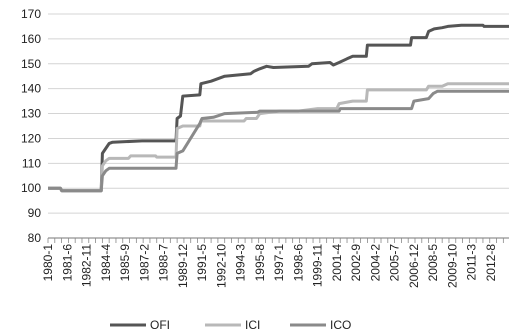 The image size is (509, 333). What do you see at coordinates (395, 263) in the screenshot?
I see `x-tick-label: 2005-7` at bounding box center [395, 263].